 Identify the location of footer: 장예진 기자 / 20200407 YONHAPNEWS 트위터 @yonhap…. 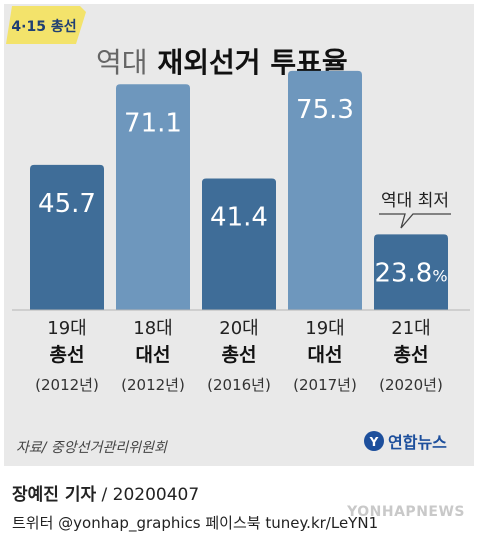
(239, 506).